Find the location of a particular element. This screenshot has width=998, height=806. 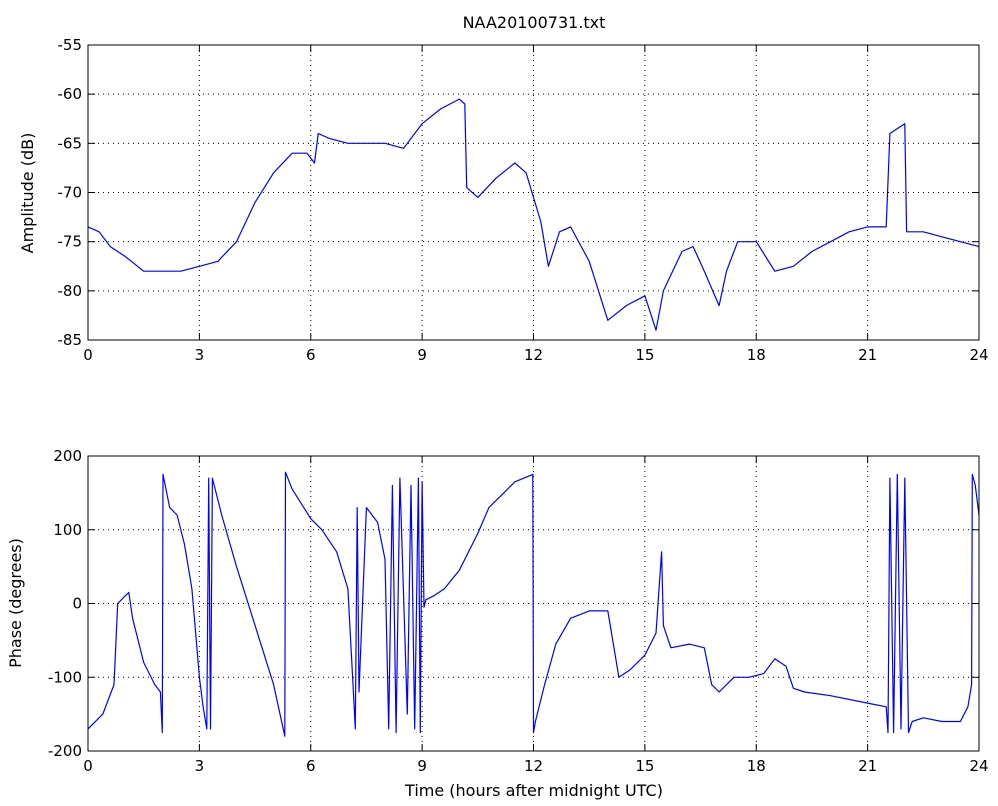

phase-x-tick-label: 24 is located at coordinates (978, 766).